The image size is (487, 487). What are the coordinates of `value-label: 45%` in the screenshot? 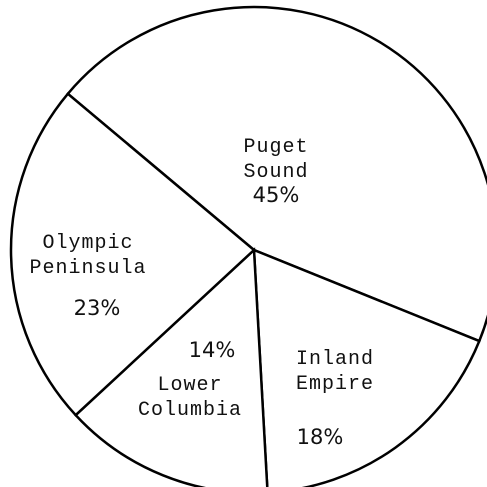 It's located at (276, 195).